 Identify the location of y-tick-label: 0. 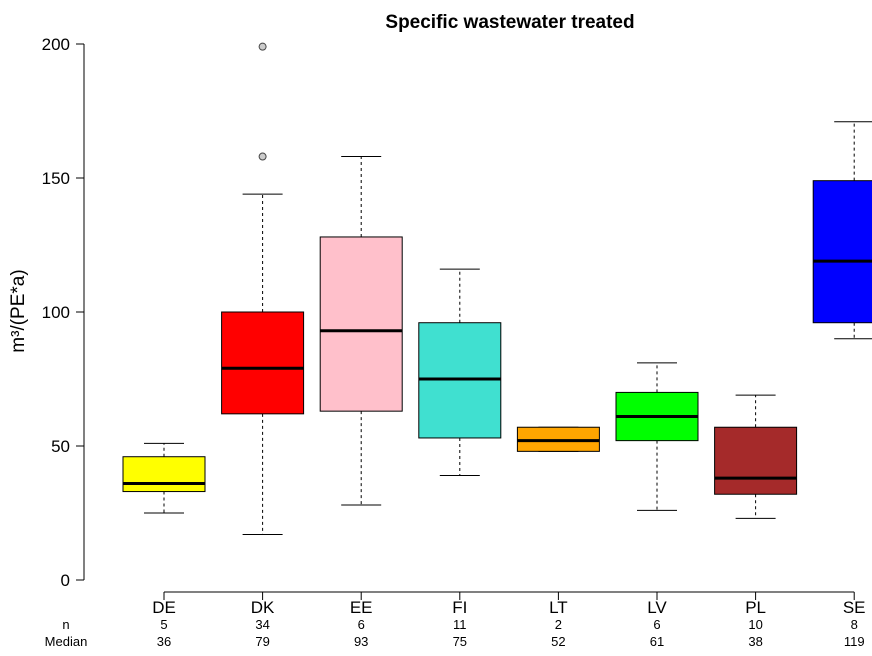
(65, 580).